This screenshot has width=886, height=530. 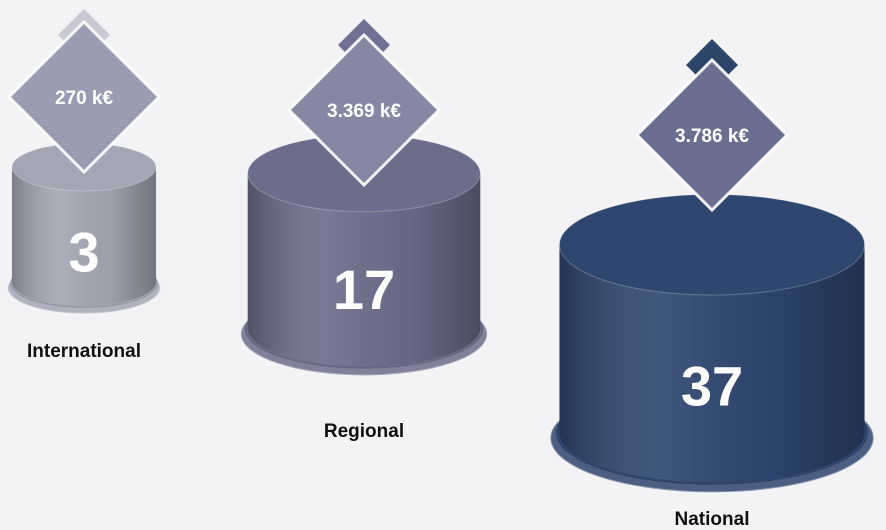 I want to click on count-label: 37, so click(x=712, y=386).